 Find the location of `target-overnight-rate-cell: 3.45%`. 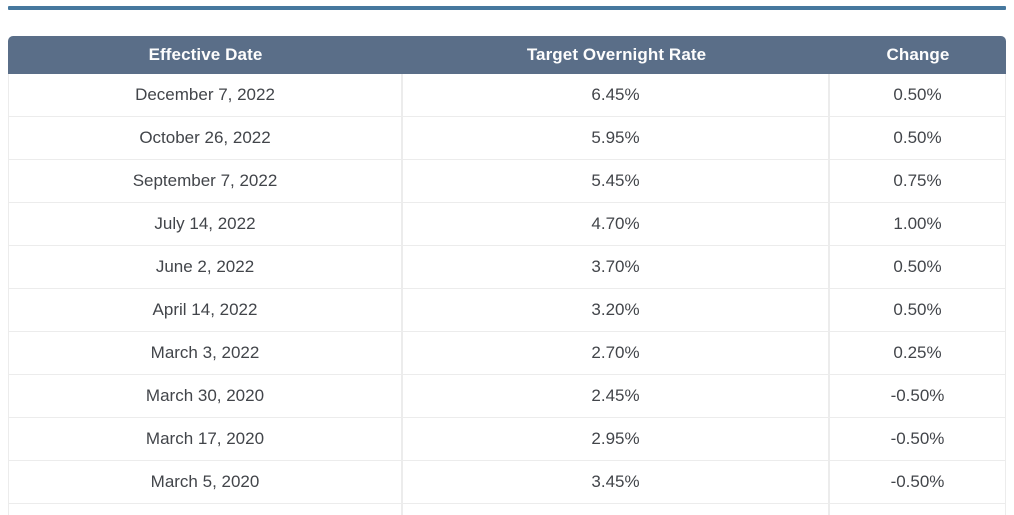

target-overnight-rate-cell: 3.45% is located at coordinates (616, 482).